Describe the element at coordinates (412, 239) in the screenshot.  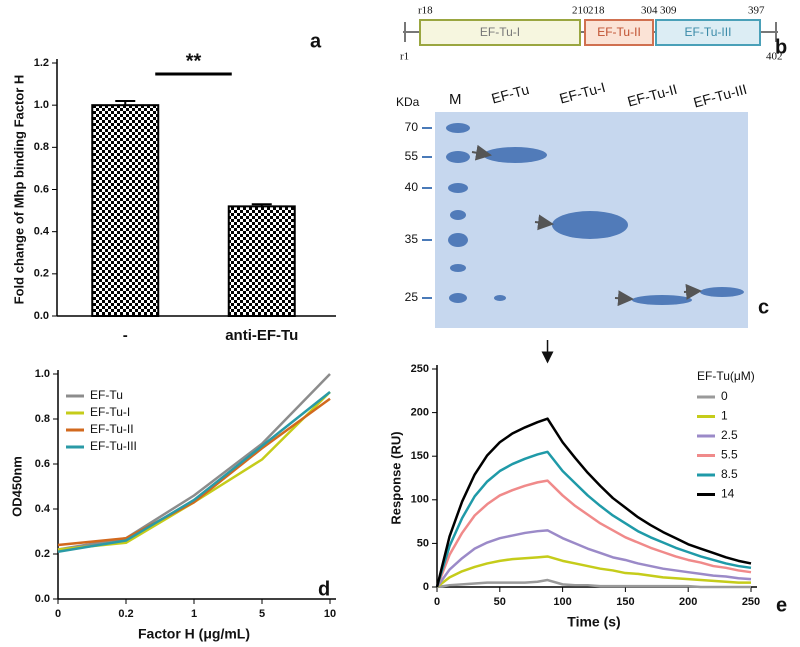
I see `marker-size: 35` at that location.